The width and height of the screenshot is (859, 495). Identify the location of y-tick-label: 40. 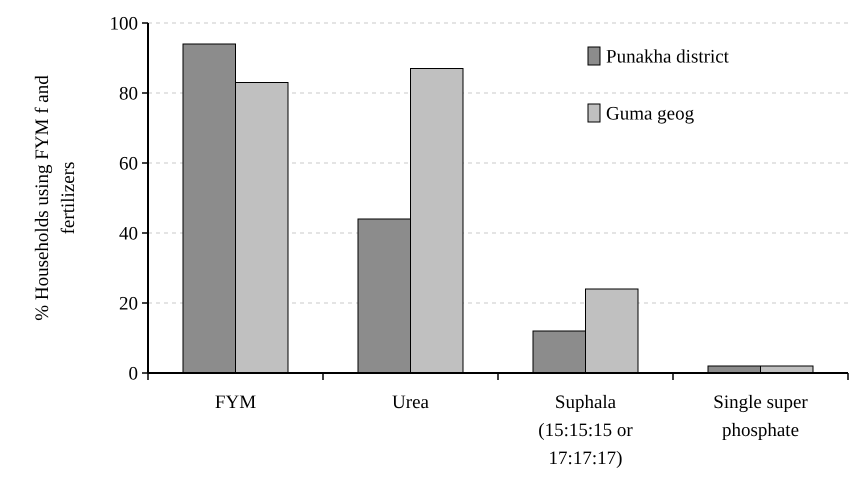
(128, 234).